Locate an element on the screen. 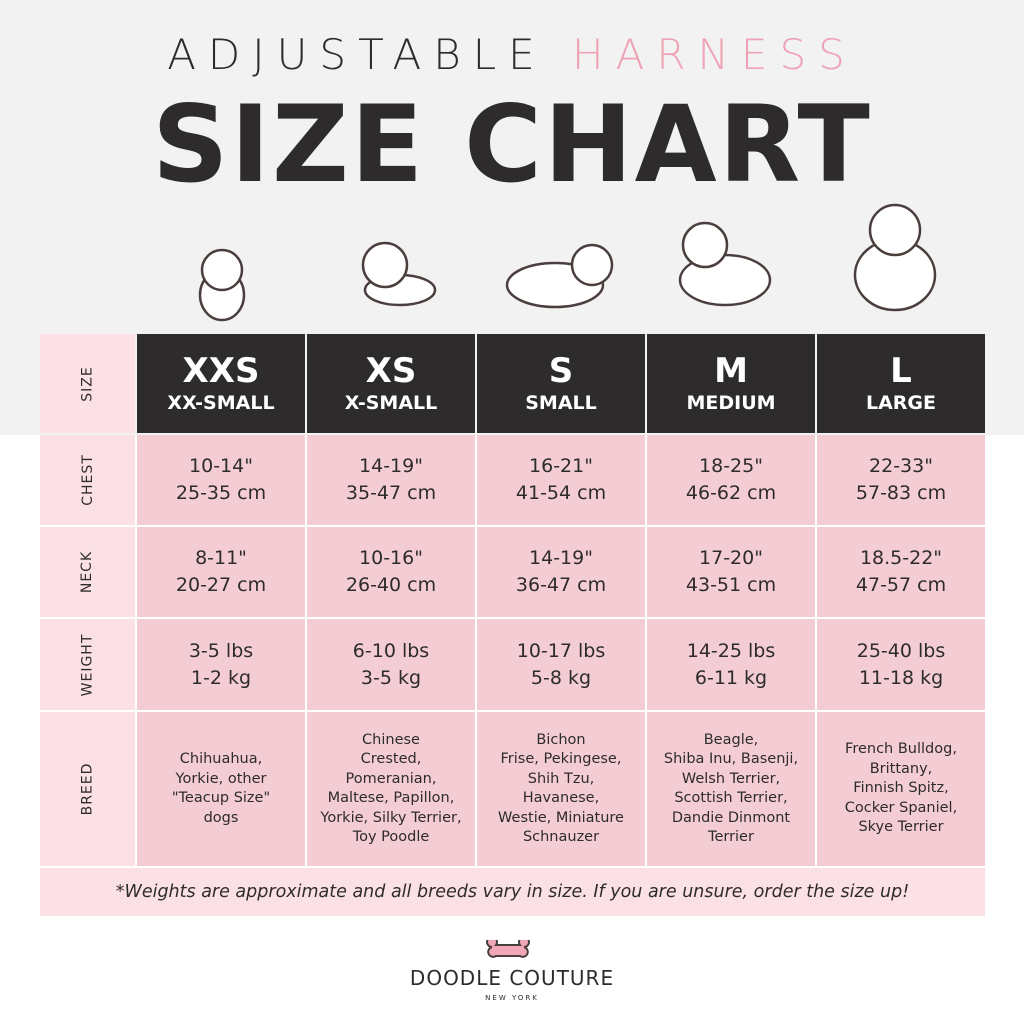  measure-line: 3-5 kg is located at coordinates (391, 677).